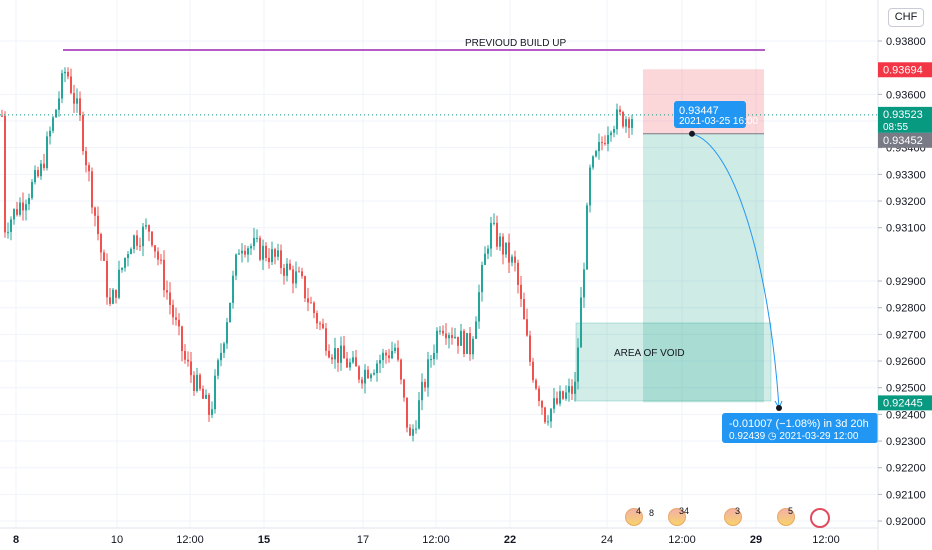 The width and height of the screenshot is (932, 550). What do you see at coordinates (16, 540) in the screenshot?
I see `x-tick-label: 8` at bounding box center [16, 540].